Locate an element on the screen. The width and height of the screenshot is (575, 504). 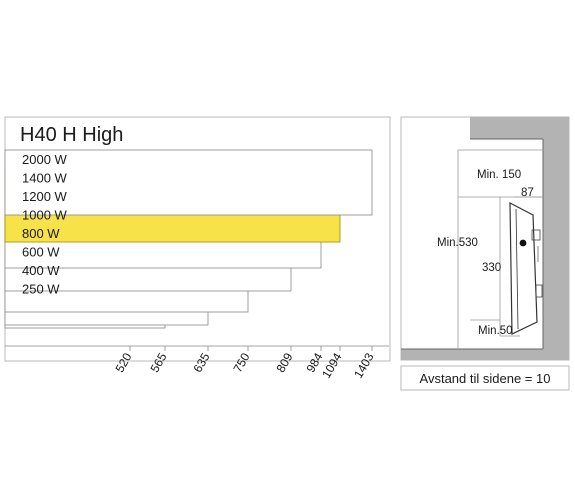
control-knob-dot is located at coordinates (523, 243).